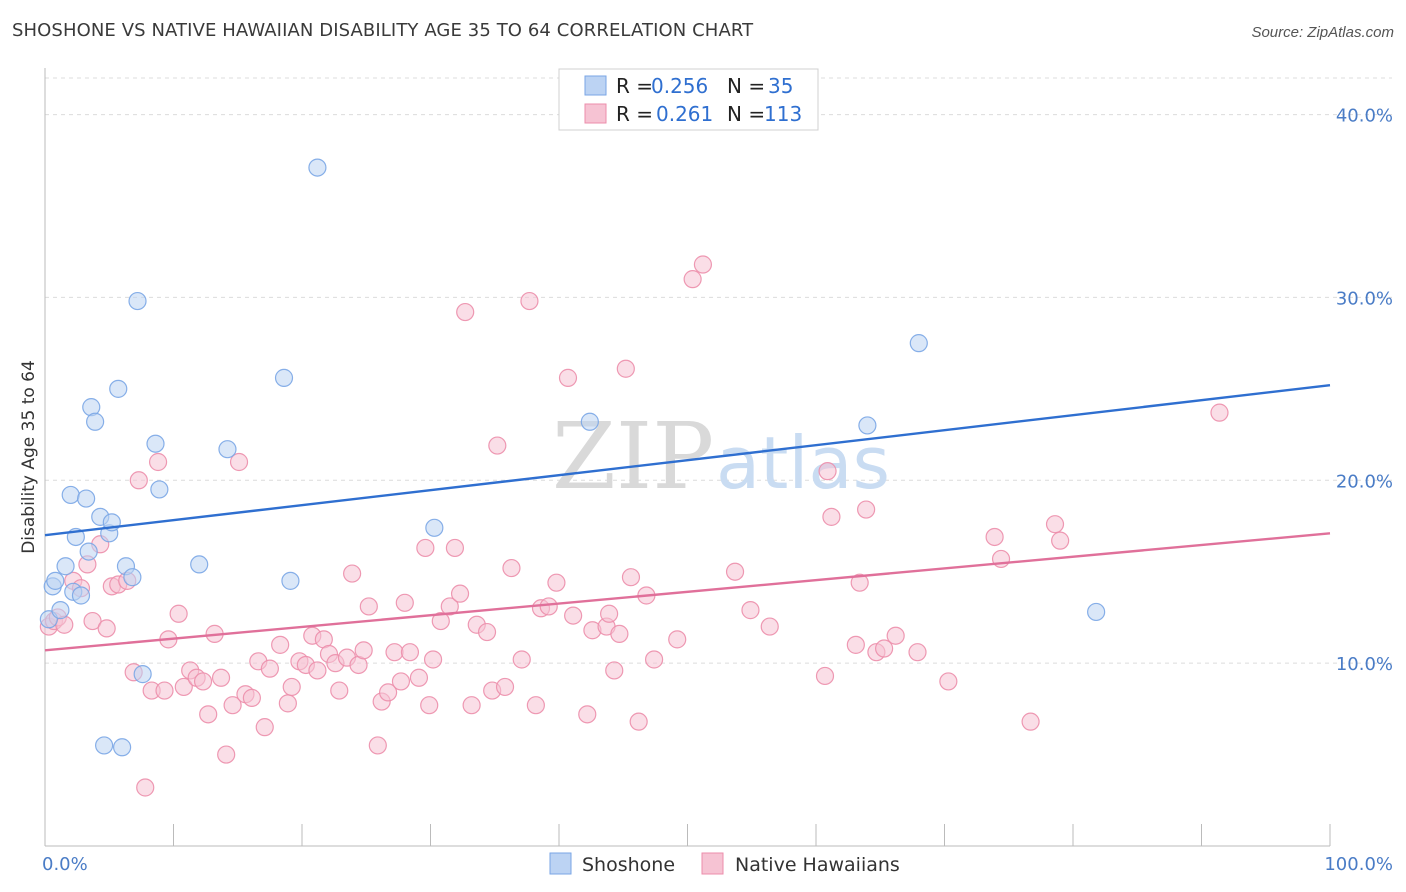 The height and width of the screenshot is (892, 1406). I want to click on x-tick-label-0: 0.0%, so click(65, 864).